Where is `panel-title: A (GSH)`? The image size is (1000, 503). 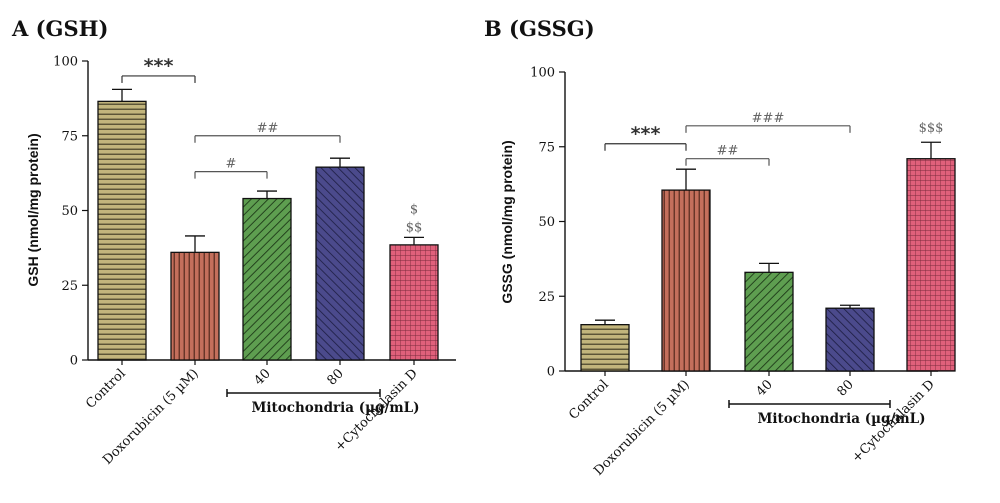
panel-title: A (GSH) is located at coordinates (59, 28).